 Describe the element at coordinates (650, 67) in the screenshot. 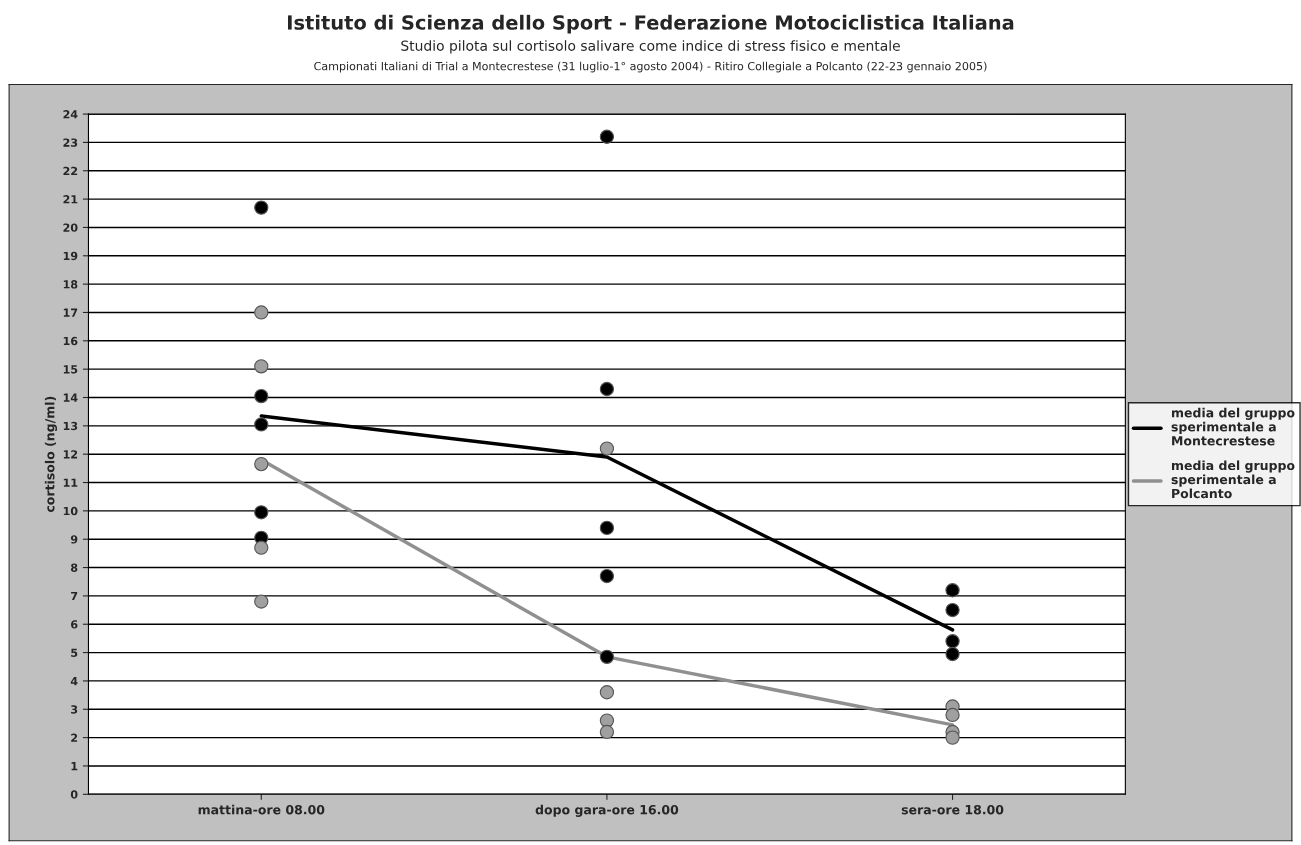

I see `text: Campionati Italiani di Trial a Montecrestese (31 luglio-1° agosto 2004) - Ritiro Collegiale a Polcanto (22-23 gennaio 2005)` at that location.